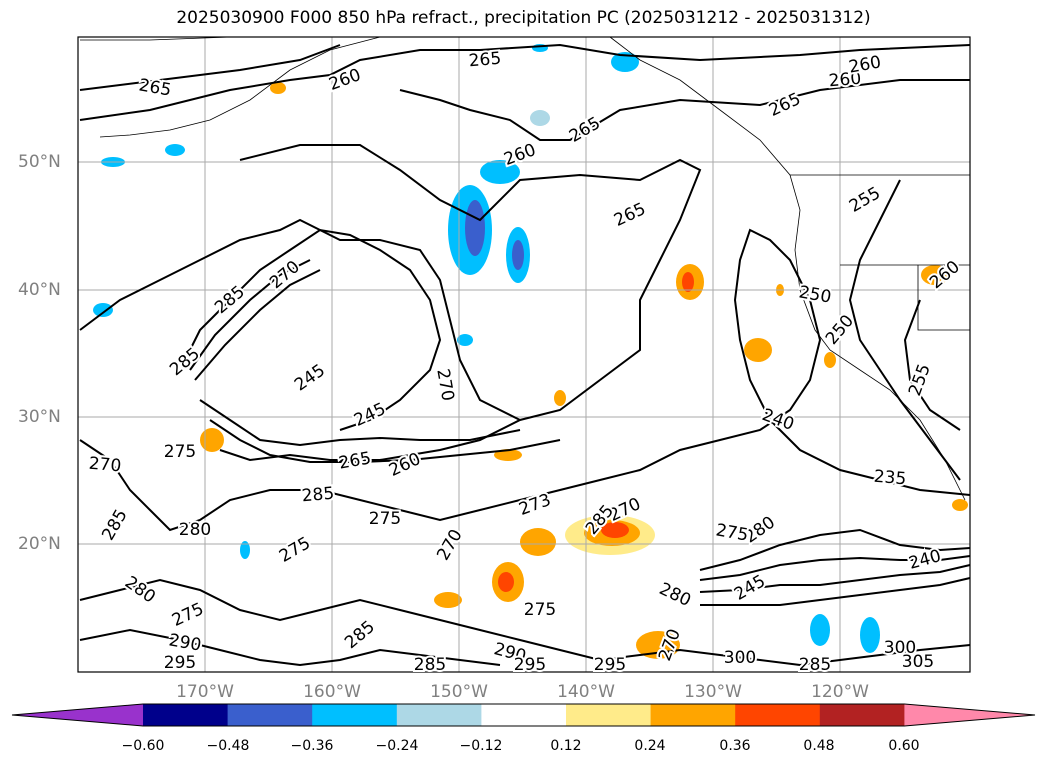  I want to click on lat-label-40n: 40°N, so click(39, 290).